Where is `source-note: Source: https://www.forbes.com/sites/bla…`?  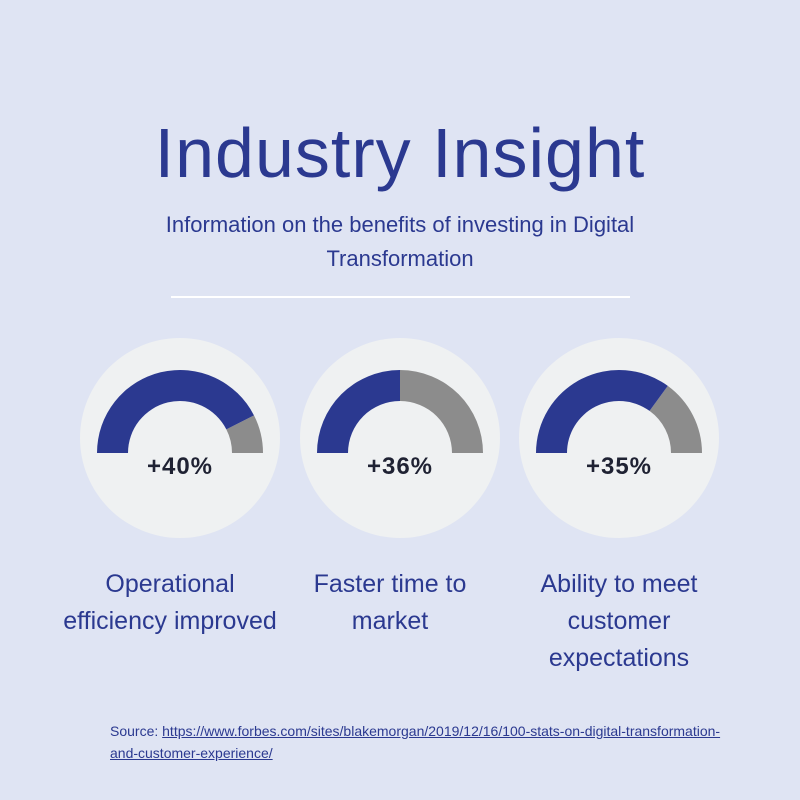 source-note: Source: https://www.forbes.com/sites/bla… is located at coordinates (420, 742).